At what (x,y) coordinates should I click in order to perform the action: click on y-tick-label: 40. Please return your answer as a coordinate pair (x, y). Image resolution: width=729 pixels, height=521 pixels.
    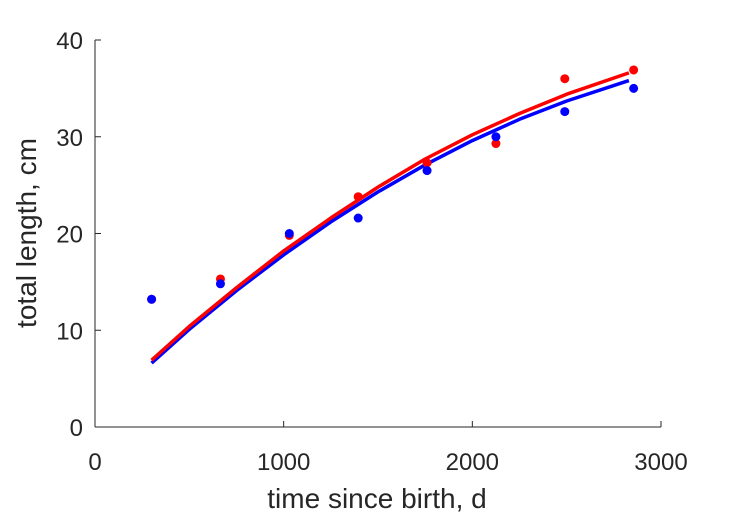
    Looking at the image, I should click on (69, 41).